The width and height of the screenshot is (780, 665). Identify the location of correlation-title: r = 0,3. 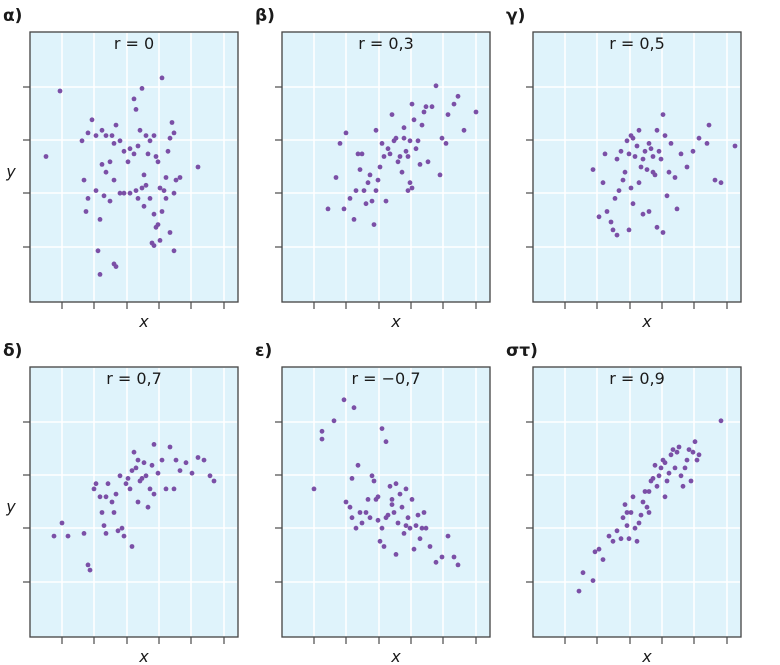
(386, 43).